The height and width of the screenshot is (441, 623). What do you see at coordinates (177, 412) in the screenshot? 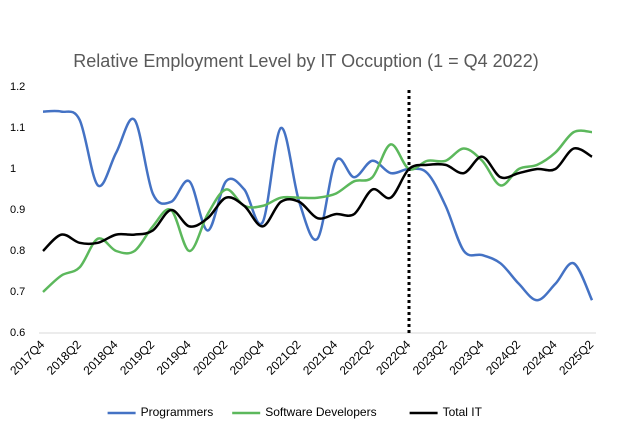
I see `legend-label: Programmers` at bounding box center [177, 412].